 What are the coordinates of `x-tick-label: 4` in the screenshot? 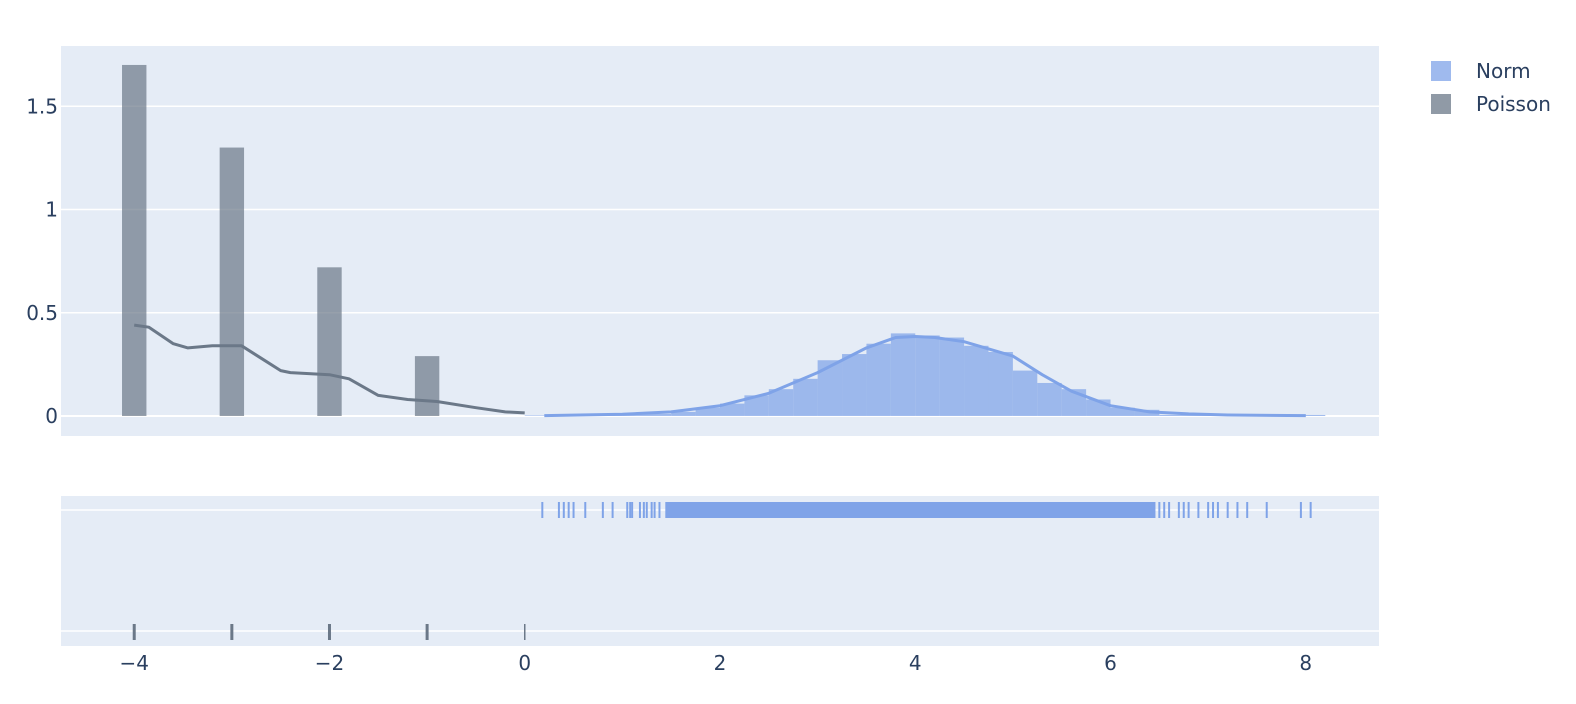 It's located at (915, 663).